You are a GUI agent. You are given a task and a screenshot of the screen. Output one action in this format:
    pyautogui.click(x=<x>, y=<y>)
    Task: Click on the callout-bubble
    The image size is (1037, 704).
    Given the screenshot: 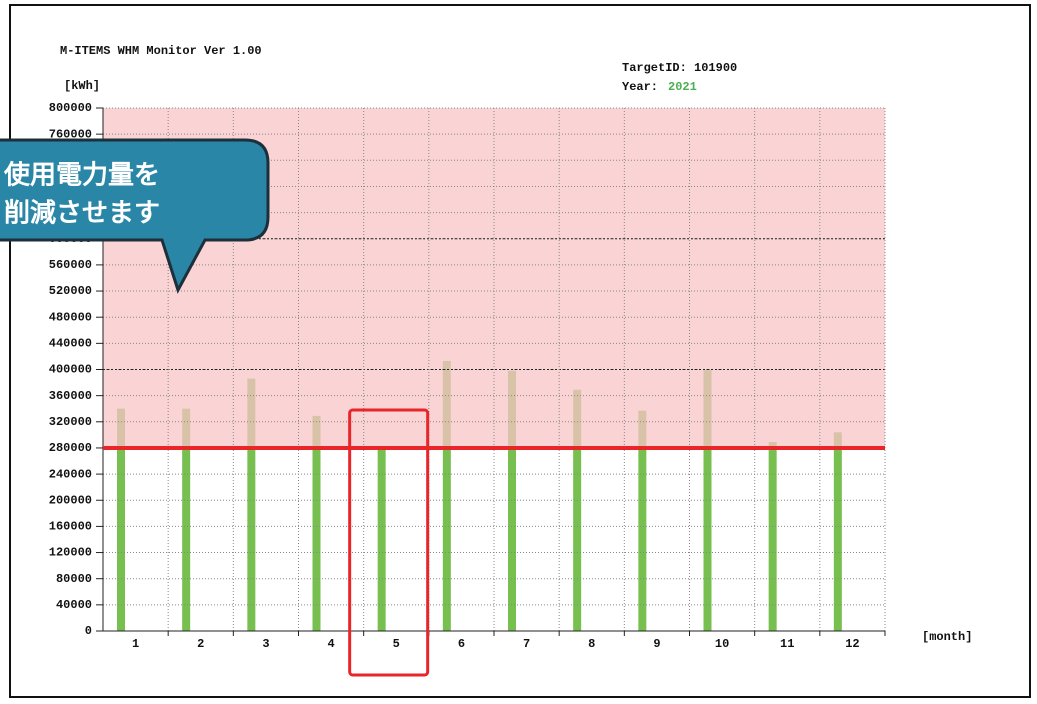 What is the action you would take?
    pyautogui.click(x=135, y=216)
    